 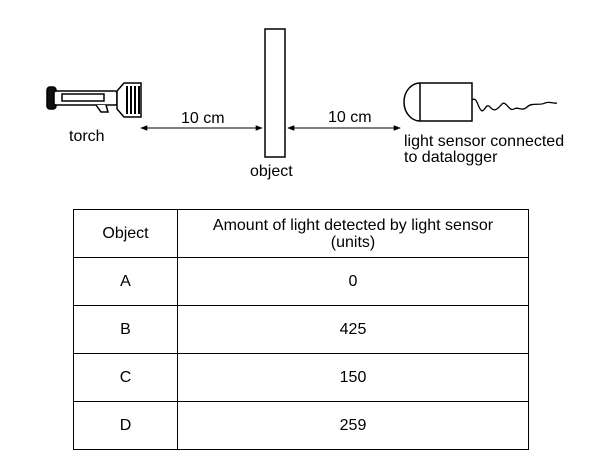 What do you see at coordinates (353, 281) in the screenshot?
I see `cell-amount: 0` at bounding box center [353, 281].